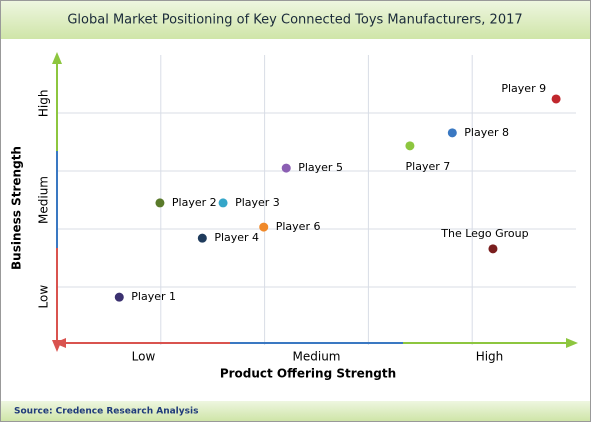 Image resolution: width=591 pixels, height=422 pixels. What do you see at coordinates (523, 88) in the screenshot?
I see `point-label: Player 9` at bounding box center [523, 88].